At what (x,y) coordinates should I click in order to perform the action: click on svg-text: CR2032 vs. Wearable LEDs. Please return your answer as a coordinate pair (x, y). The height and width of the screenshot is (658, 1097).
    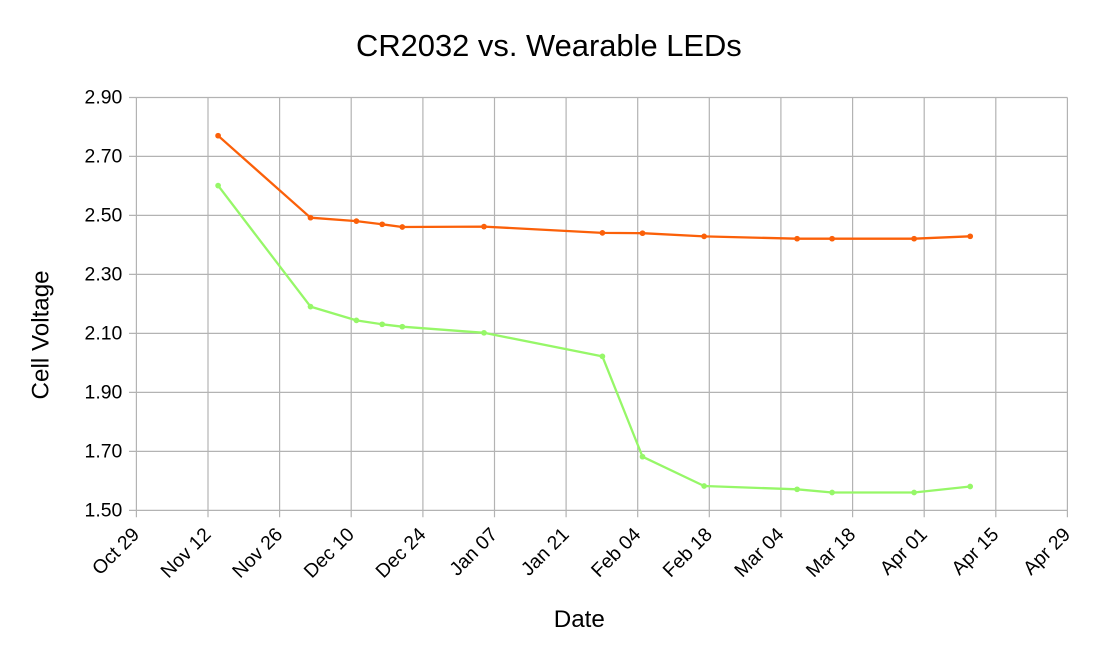
    Looking at the image, I should click on (549, 45).